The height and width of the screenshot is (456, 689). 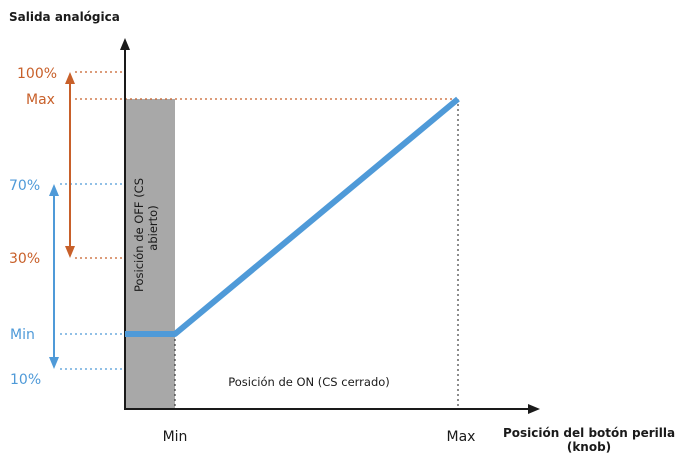 What do you see at coordinates (153, 227) in the screenshot?
I see `off-zone-label-line2: abierto)` at bounding box center [153, 227].